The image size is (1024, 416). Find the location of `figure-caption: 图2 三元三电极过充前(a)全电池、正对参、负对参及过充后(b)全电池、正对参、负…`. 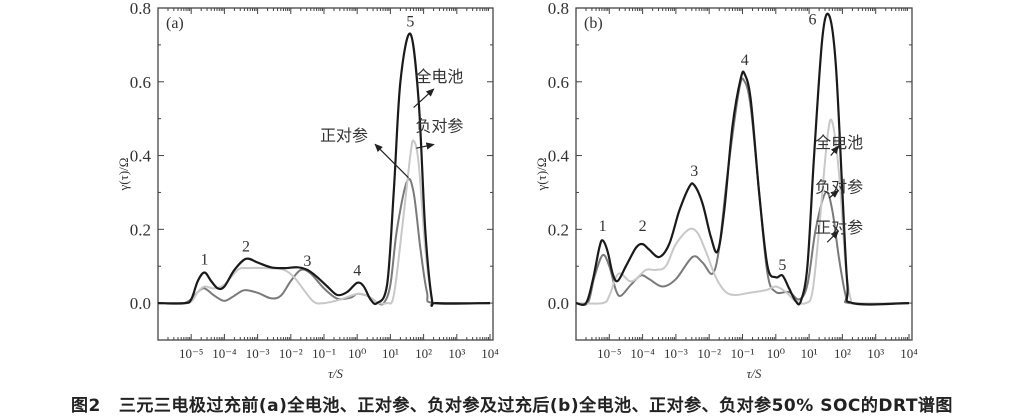

figure-caption: 图2 三元三电极过充前(a)全电池、正对参、负对参及过充后(b)全电池、正对参、负… is located at coordinates (512, 403).